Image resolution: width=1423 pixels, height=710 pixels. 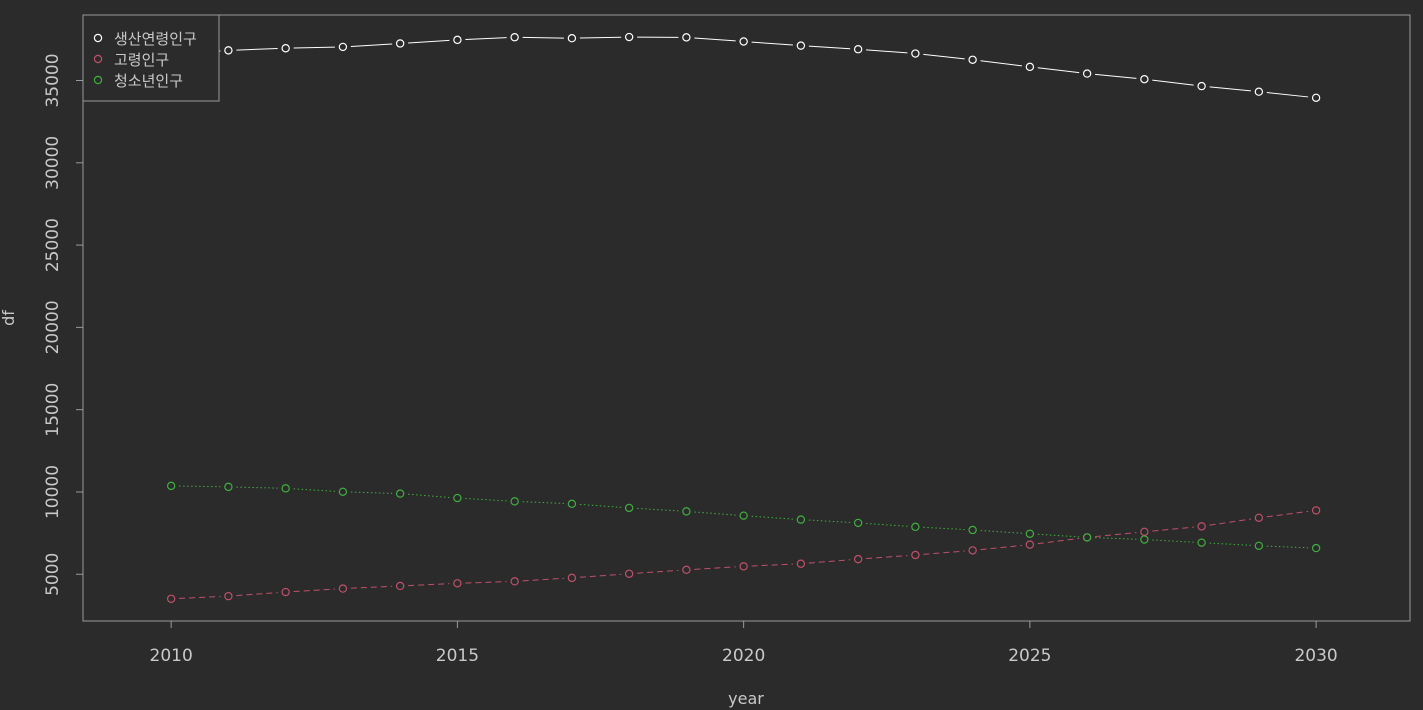 What do you see at coordinates (457, 656) in the screenshot?
I see `x-tick-label: 2015` at bounding box center [457, 656].